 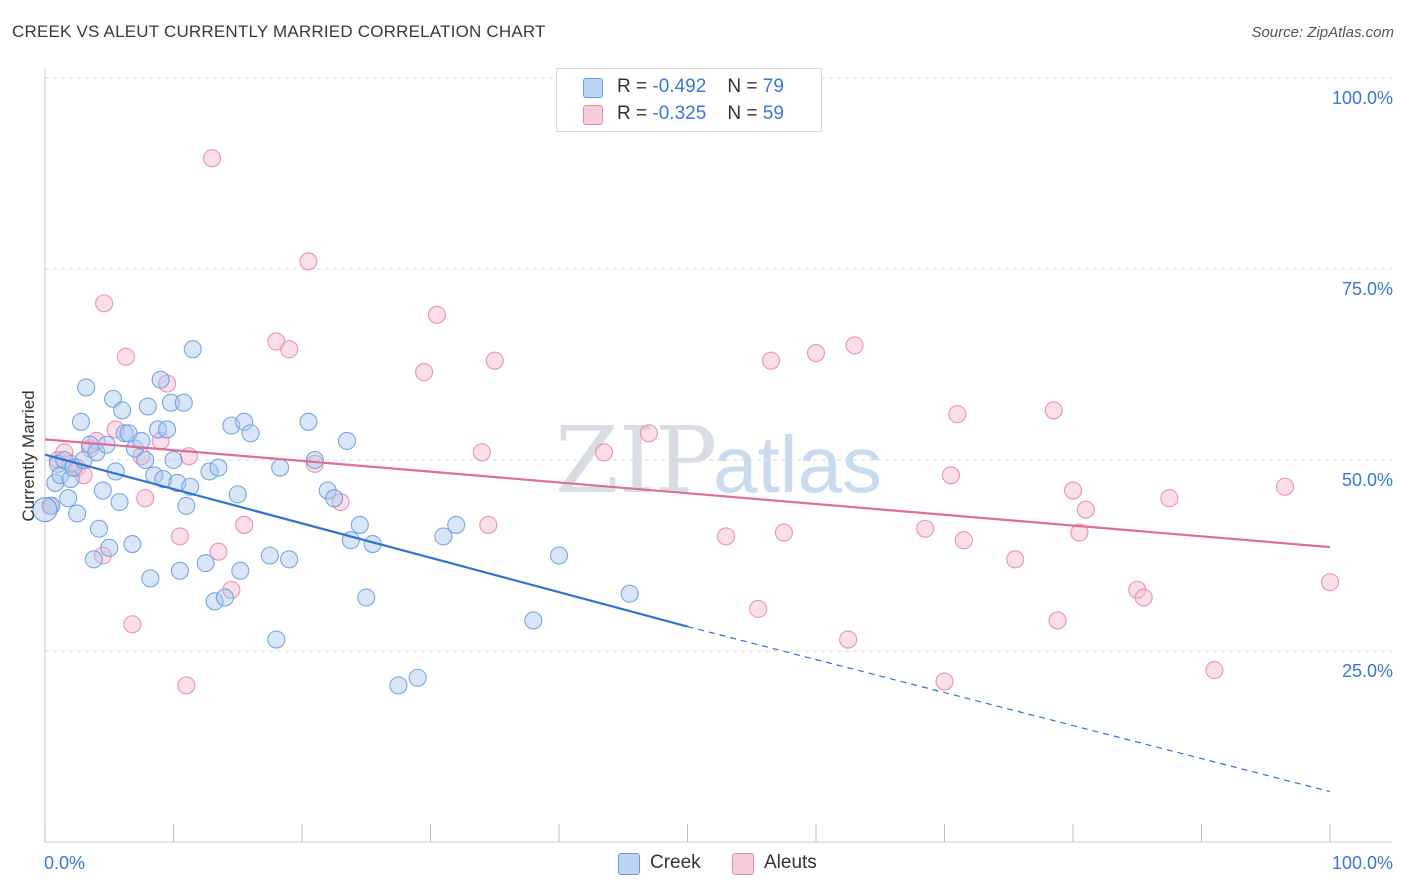 I want to click on n-value: 79, so click(x=773, y=86).